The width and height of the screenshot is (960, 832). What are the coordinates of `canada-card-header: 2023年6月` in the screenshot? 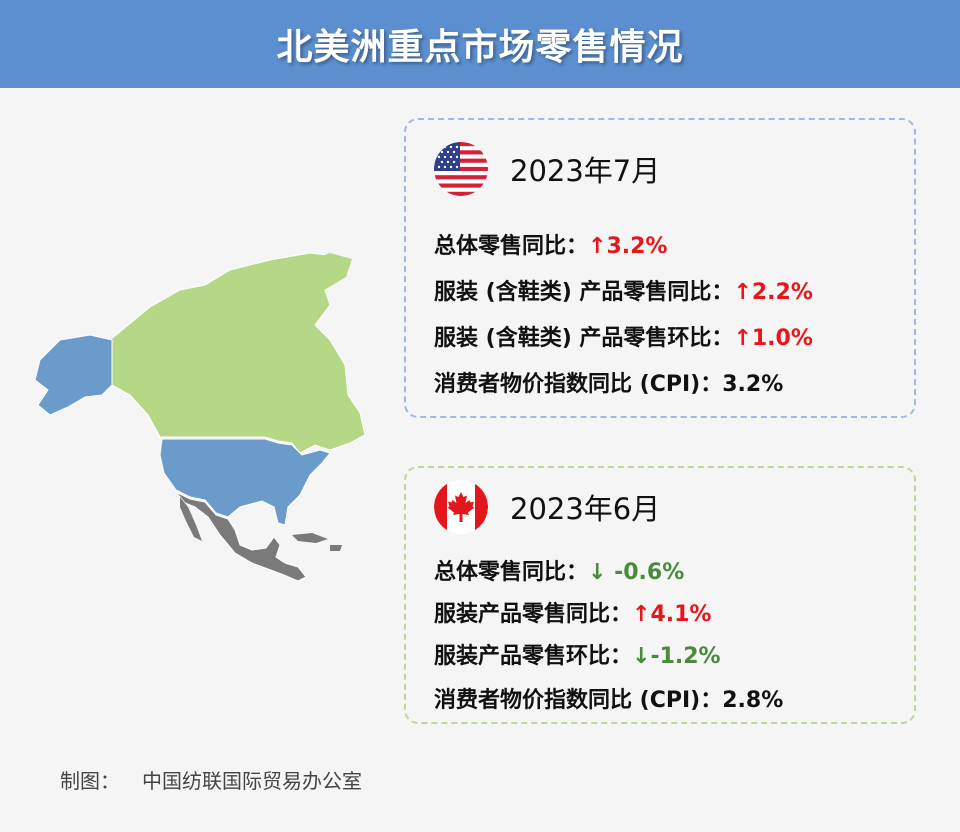 It's located at (547, 507).